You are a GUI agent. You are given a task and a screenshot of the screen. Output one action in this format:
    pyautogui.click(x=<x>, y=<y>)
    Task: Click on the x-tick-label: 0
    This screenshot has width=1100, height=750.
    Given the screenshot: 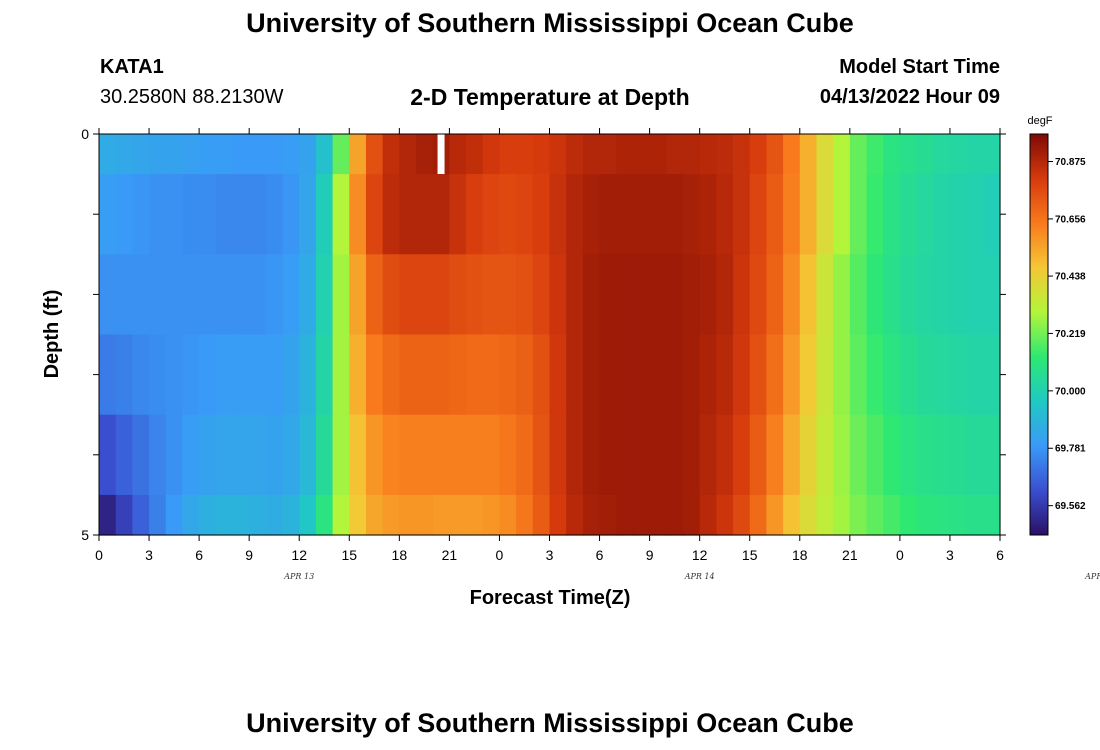 What is the action you would take?
    pyautogui.click(x=99, y=555)
    